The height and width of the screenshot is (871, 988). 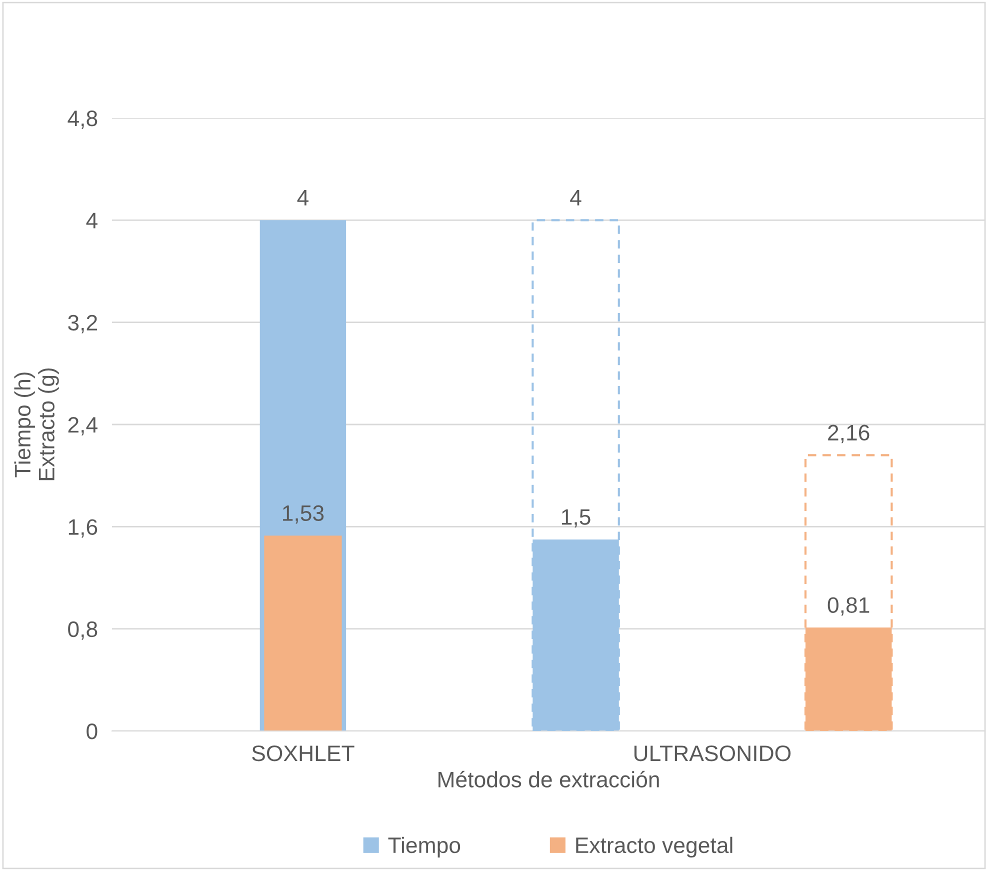 I want to click on x-tick-label: ULTRASONIDO, so click(x=712, y=753).